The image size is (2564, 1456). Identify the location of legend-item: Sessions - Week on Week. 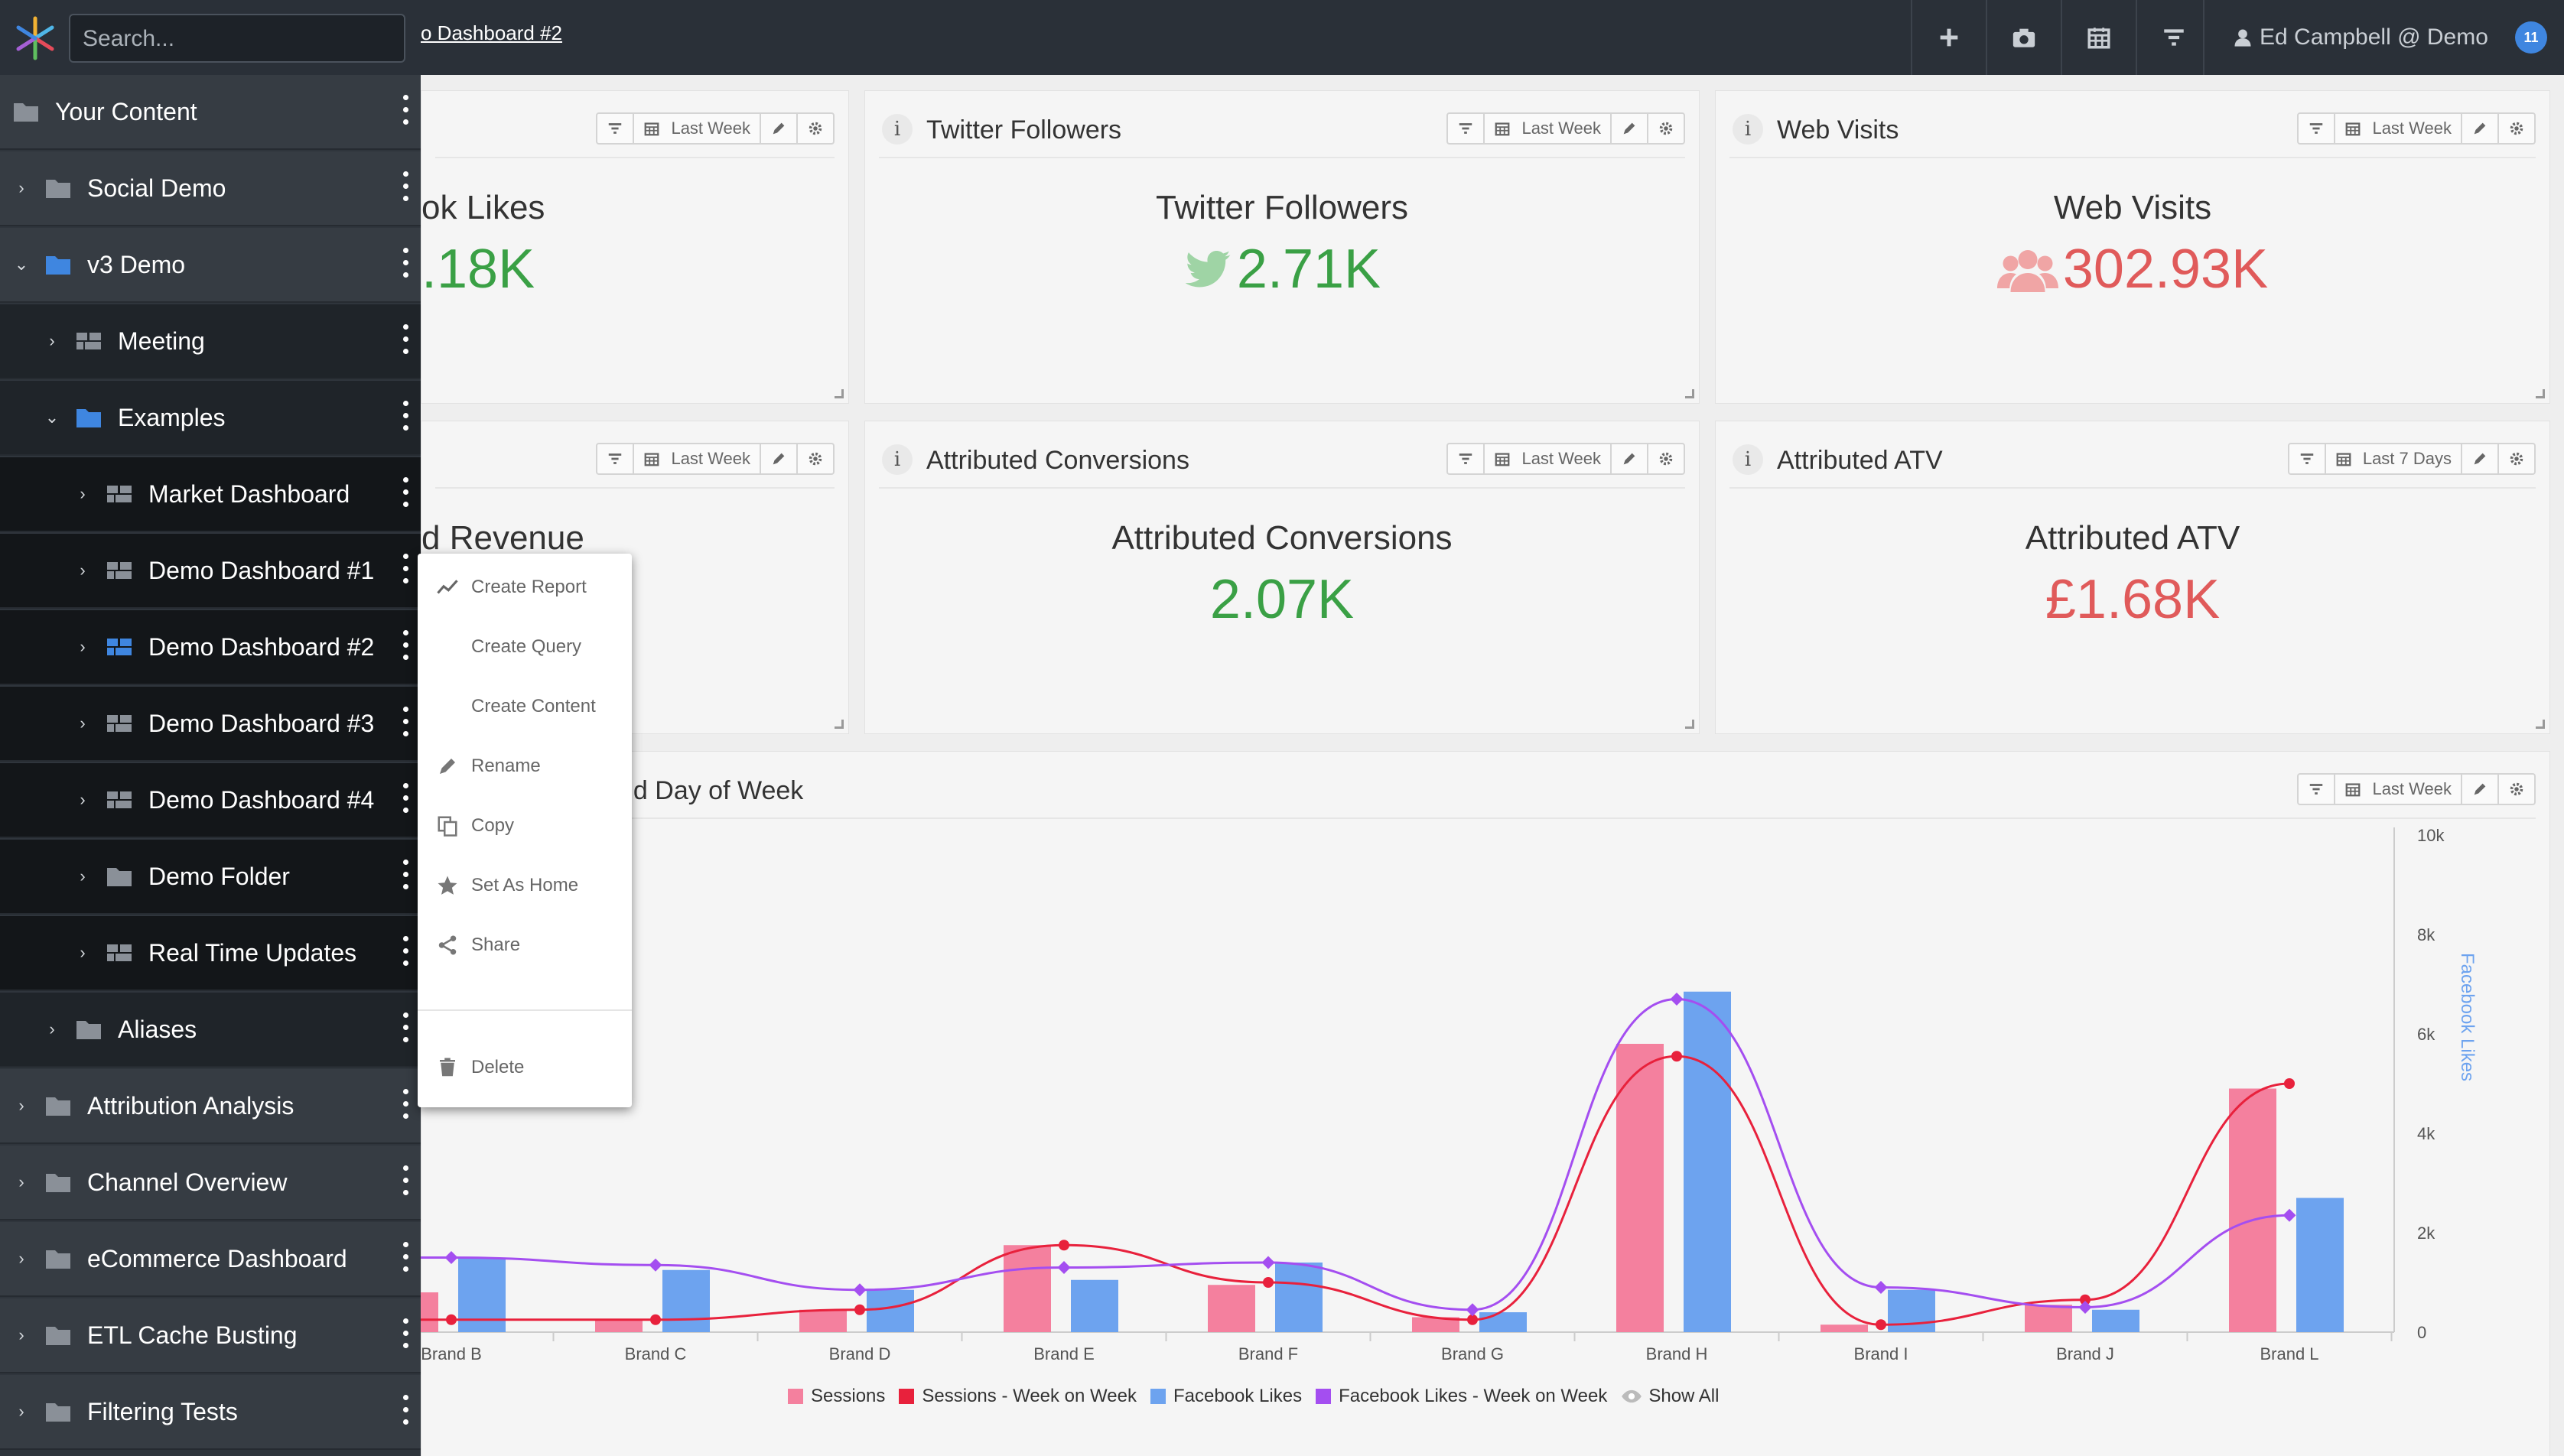
(1018, 1396).